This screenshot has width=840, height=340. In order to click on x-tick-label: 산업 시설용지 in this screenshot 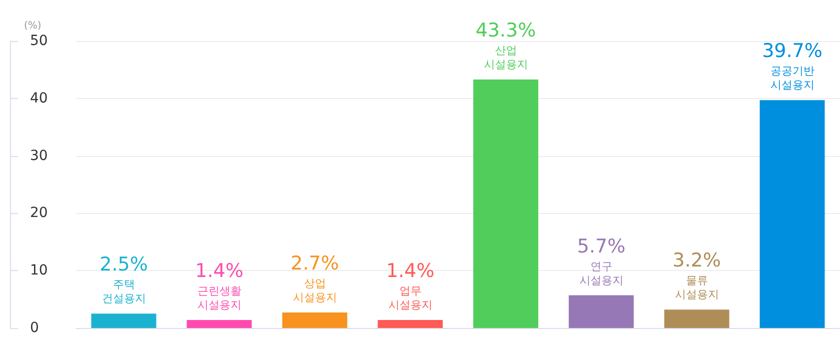, I will do `click(506, 57)`.